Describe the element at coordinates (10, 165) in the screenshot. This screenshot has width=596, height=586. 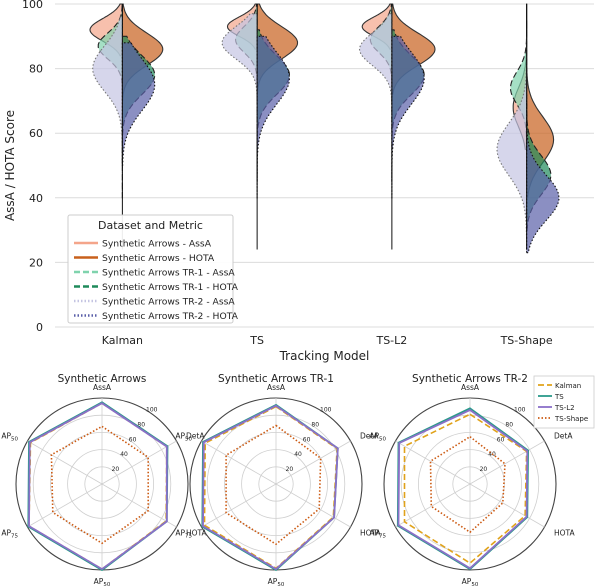
I see `y-axis-label: AssA / HOTA Score` at that location.